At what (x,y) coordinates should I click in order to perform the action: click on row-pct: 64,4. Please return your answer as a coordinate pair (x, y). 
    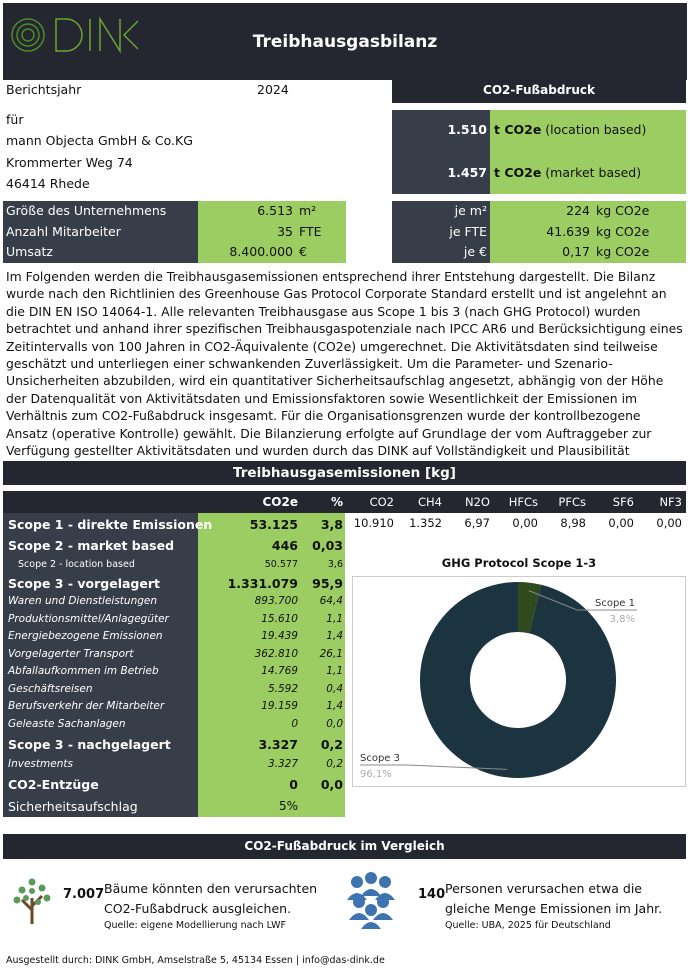
    Looking at the image, I should click on (331, 600).